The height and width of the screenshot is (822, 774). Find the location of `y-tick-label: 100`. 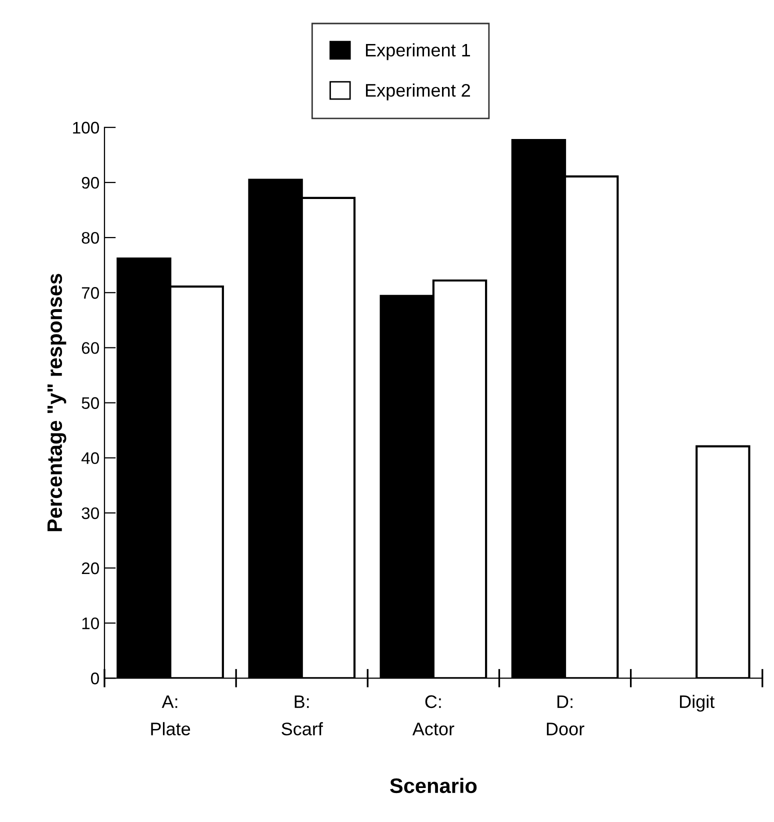

y-tick-label: 100 is located at coordinates (86, 128).